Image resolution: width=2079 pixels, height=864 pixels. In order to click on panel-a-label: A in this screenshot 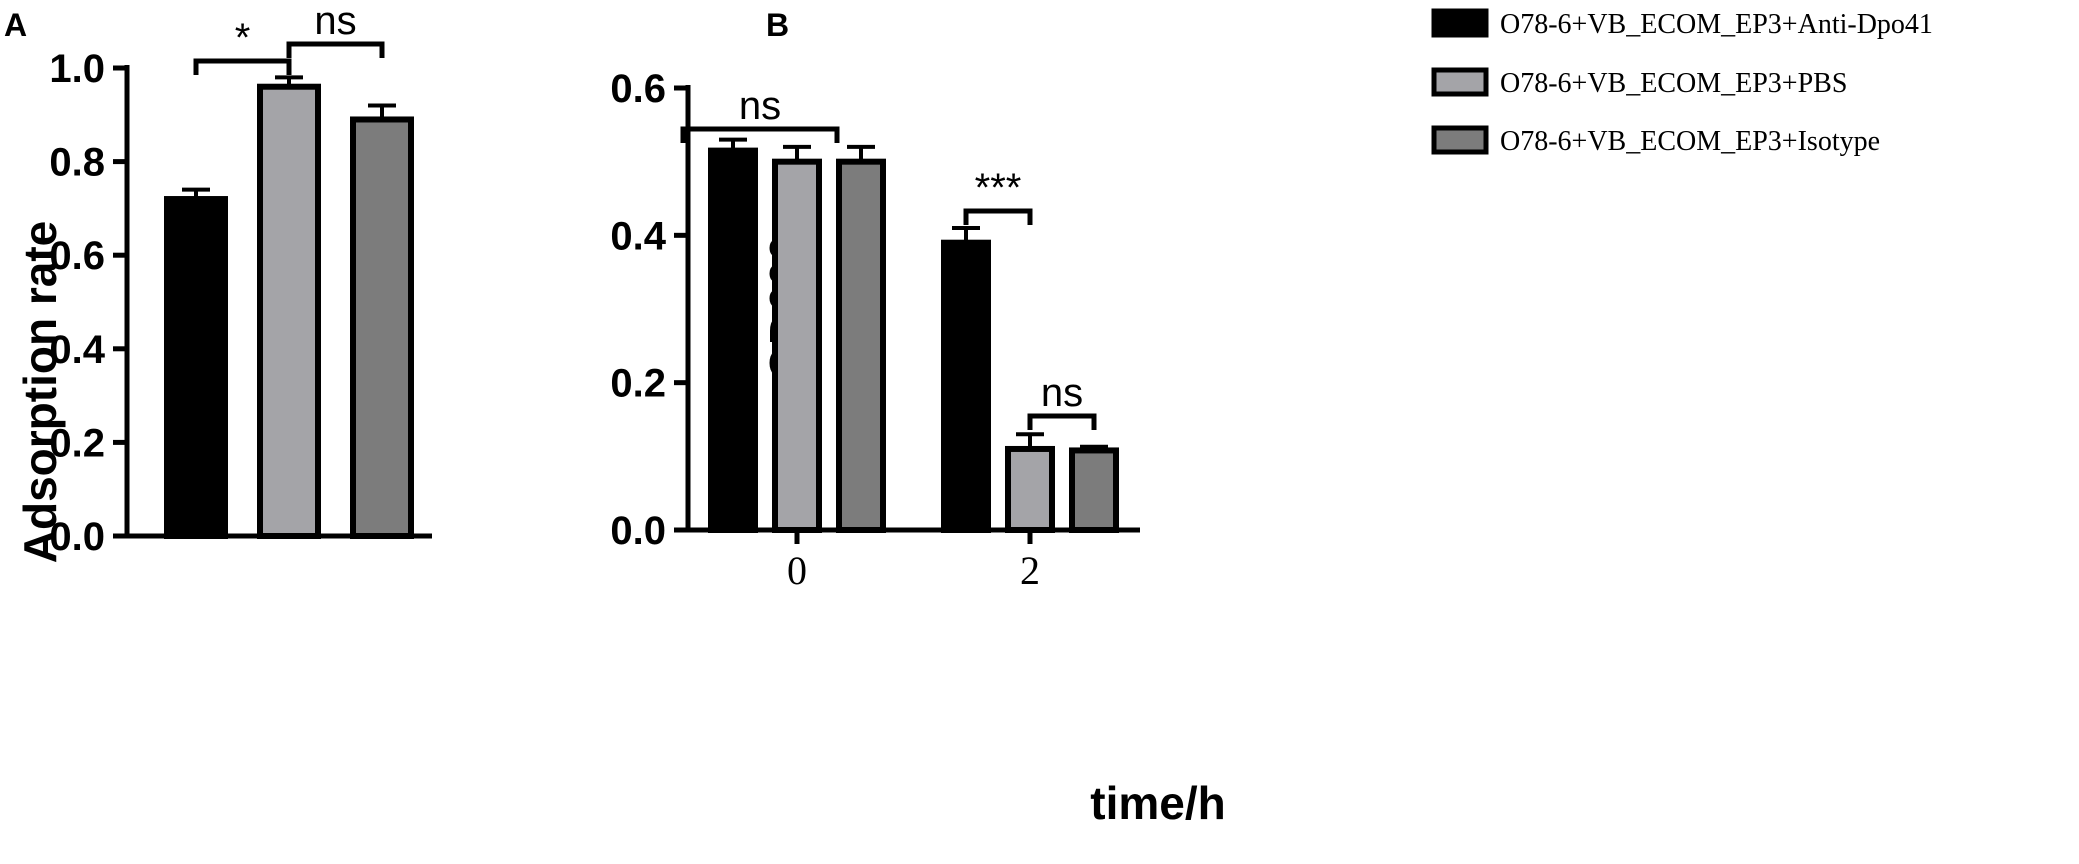, I will do `click(15, 25)`.